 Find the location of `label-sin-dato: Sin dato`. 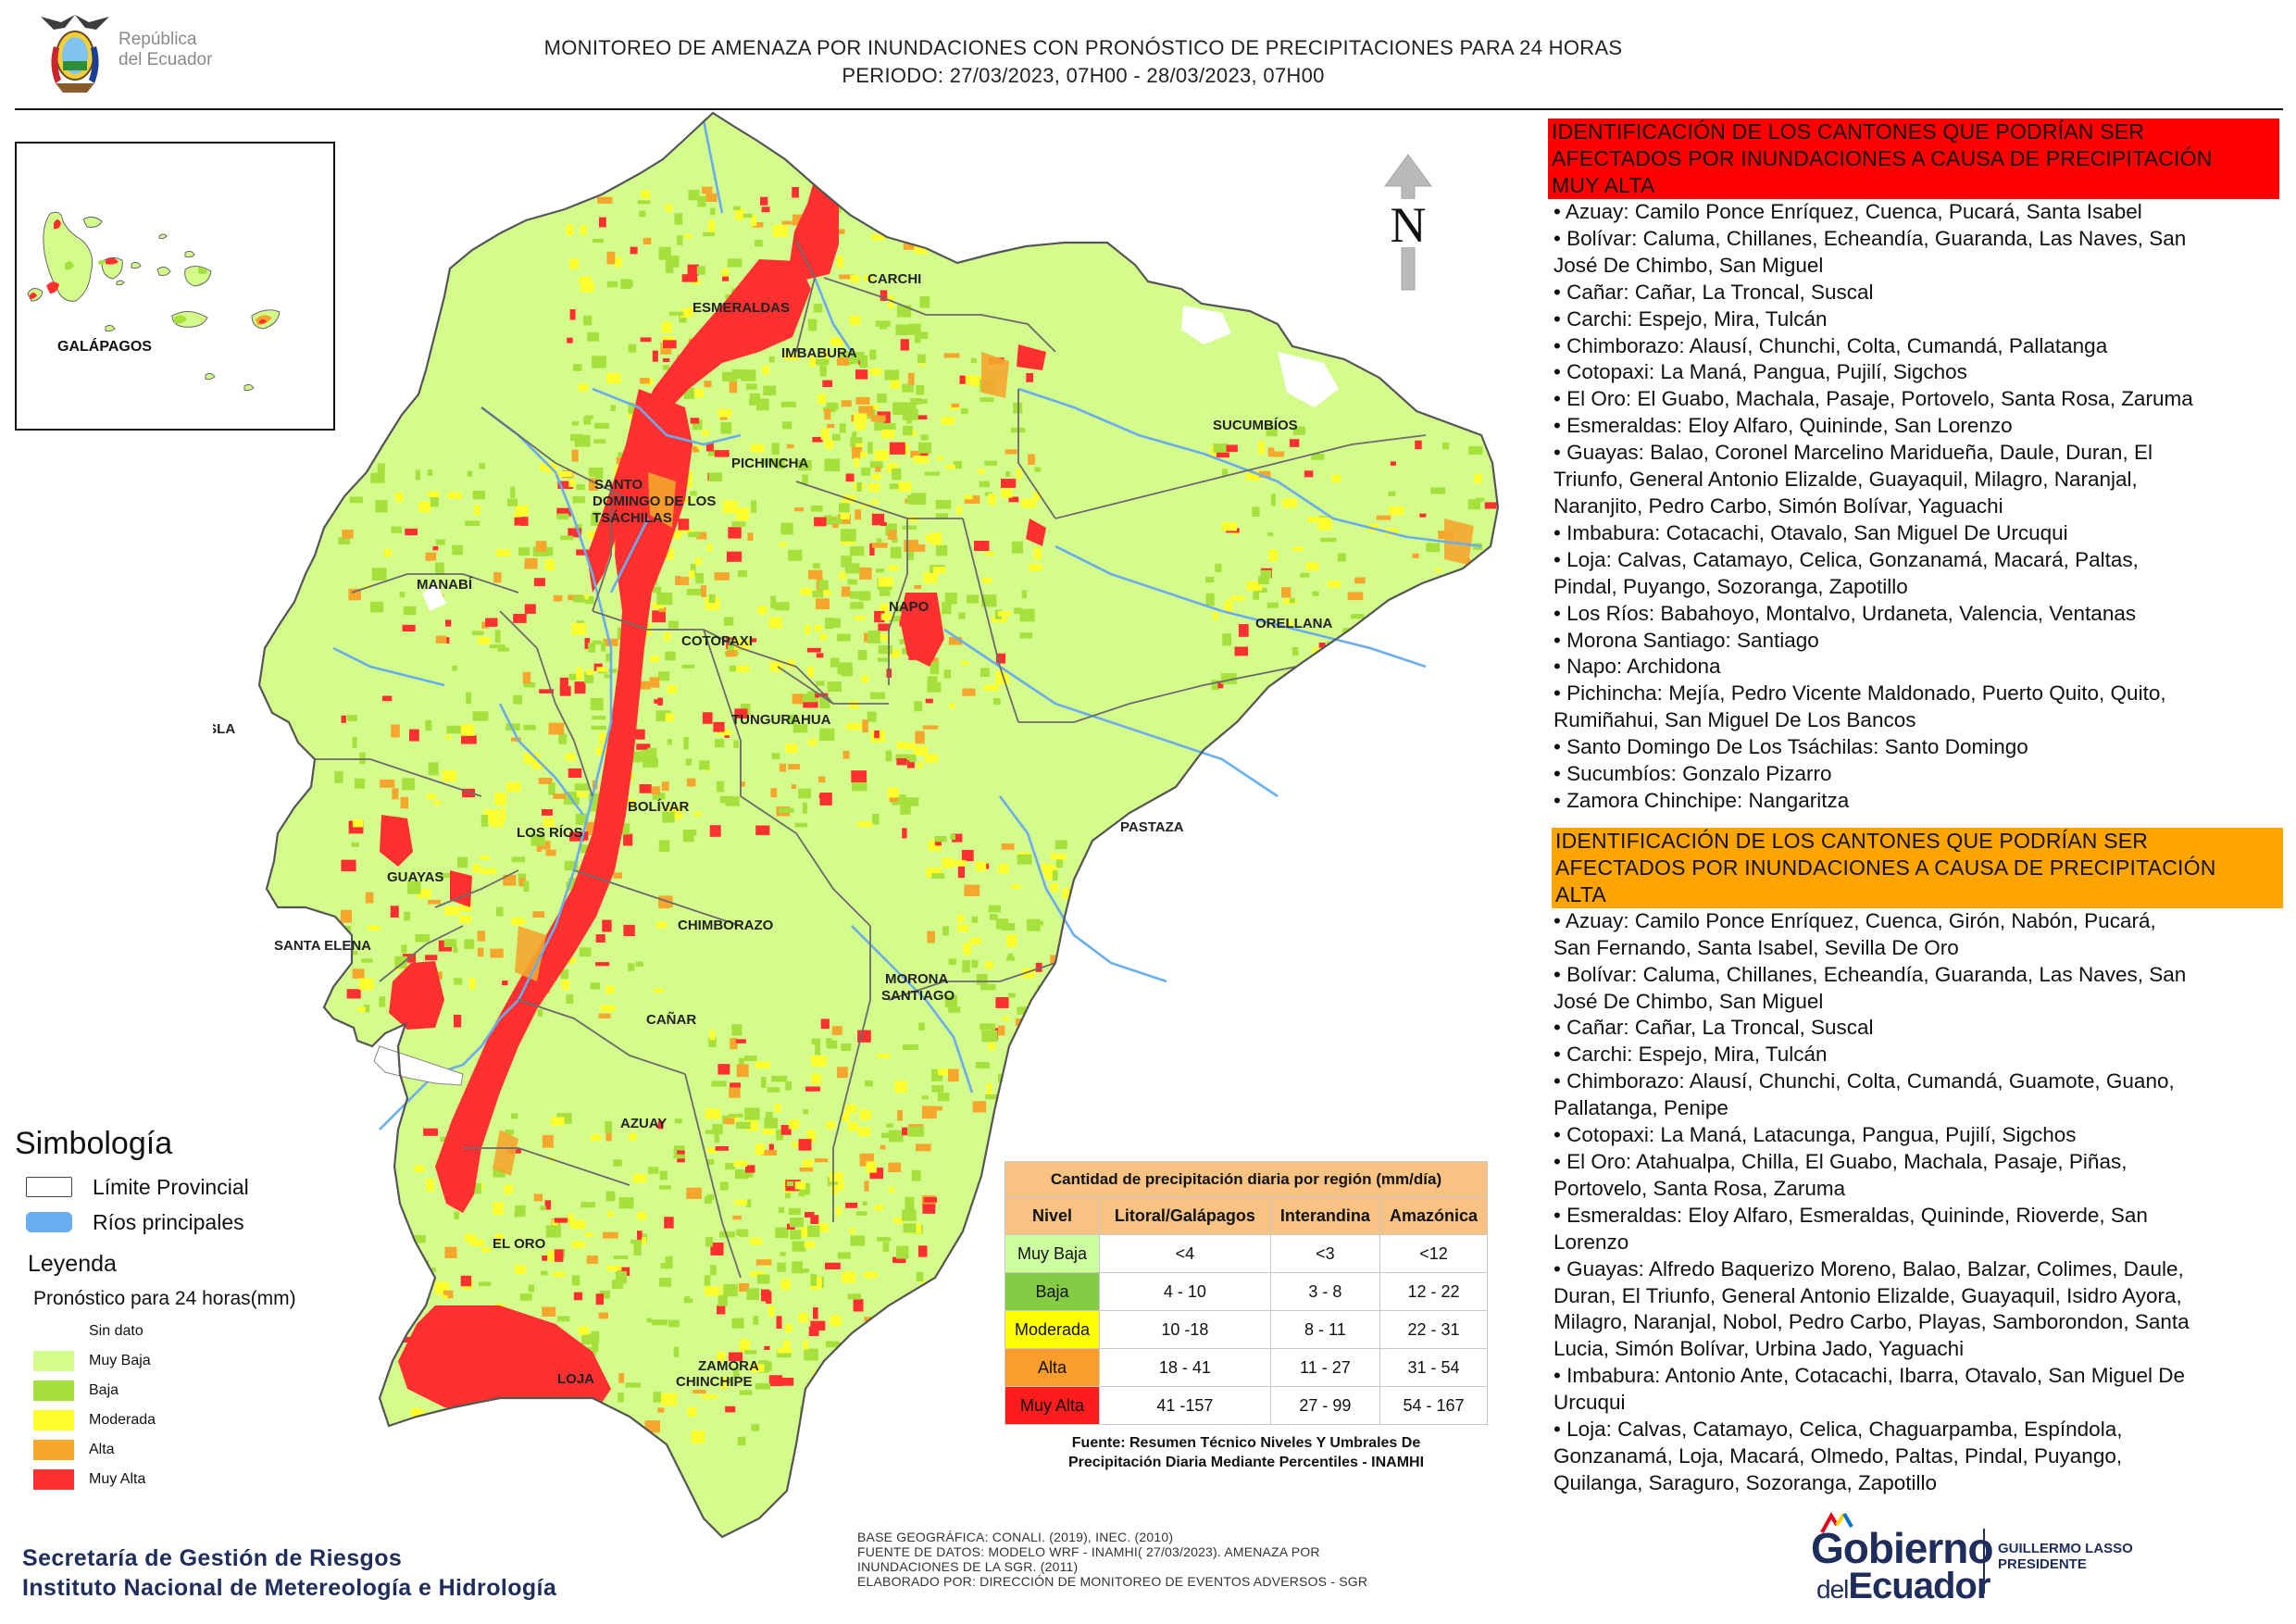

label-sin-dato: Sin dato is located at coordinates (116, 1331).